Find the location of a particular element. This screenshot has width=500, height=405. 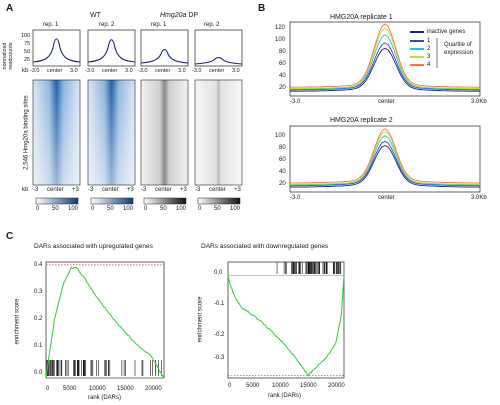

b1-ytick-20: 20 is located at coordinates (282, 88).